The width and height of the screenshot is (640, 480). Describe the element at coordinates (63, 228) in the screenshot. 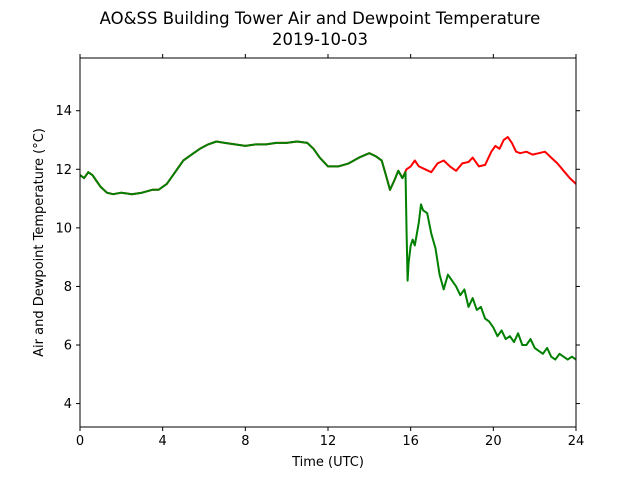

I see `y-tick-label: 10` at that location.